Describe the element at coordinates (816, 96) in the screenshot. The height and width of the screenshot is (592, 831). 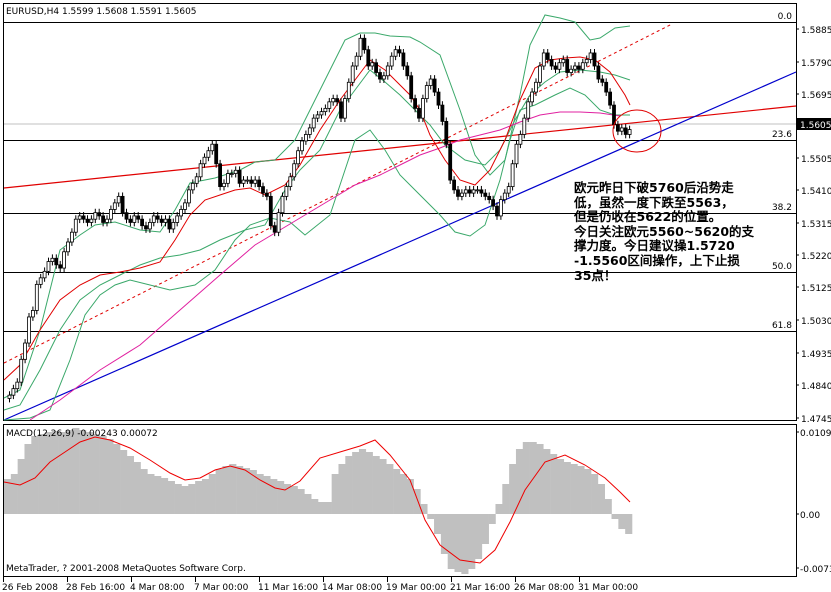
I see `price-axis-label: 1.5695` at that location.